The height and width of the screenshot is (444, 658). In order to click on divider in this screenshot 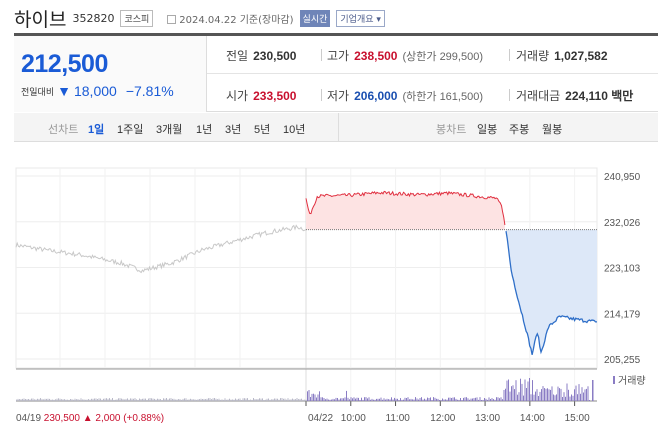, I will do `click(336, 34)`.